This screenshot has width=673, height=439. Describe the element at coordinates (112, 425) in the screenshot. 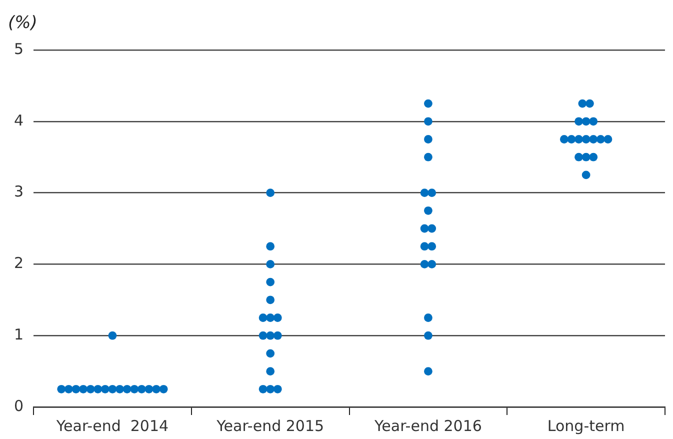

I see `x-tick-label: Year-end 2014` at that location.